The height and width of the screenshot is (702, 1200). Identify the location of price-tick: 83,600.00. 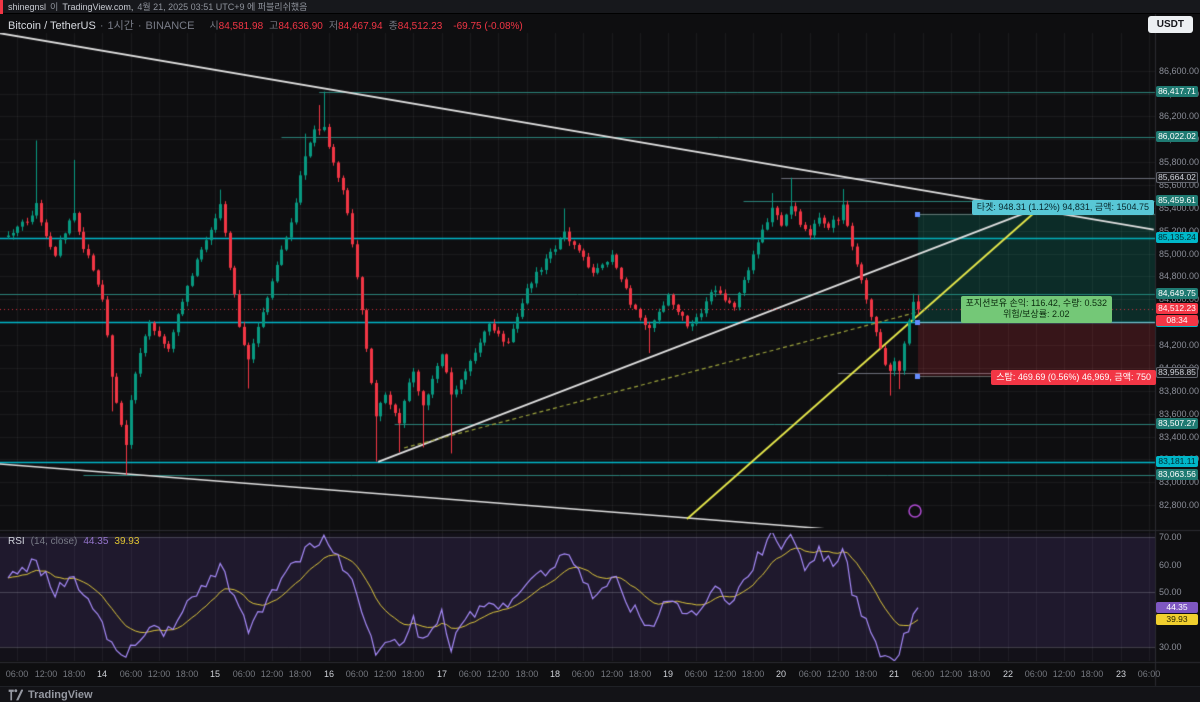
(1179, 414).